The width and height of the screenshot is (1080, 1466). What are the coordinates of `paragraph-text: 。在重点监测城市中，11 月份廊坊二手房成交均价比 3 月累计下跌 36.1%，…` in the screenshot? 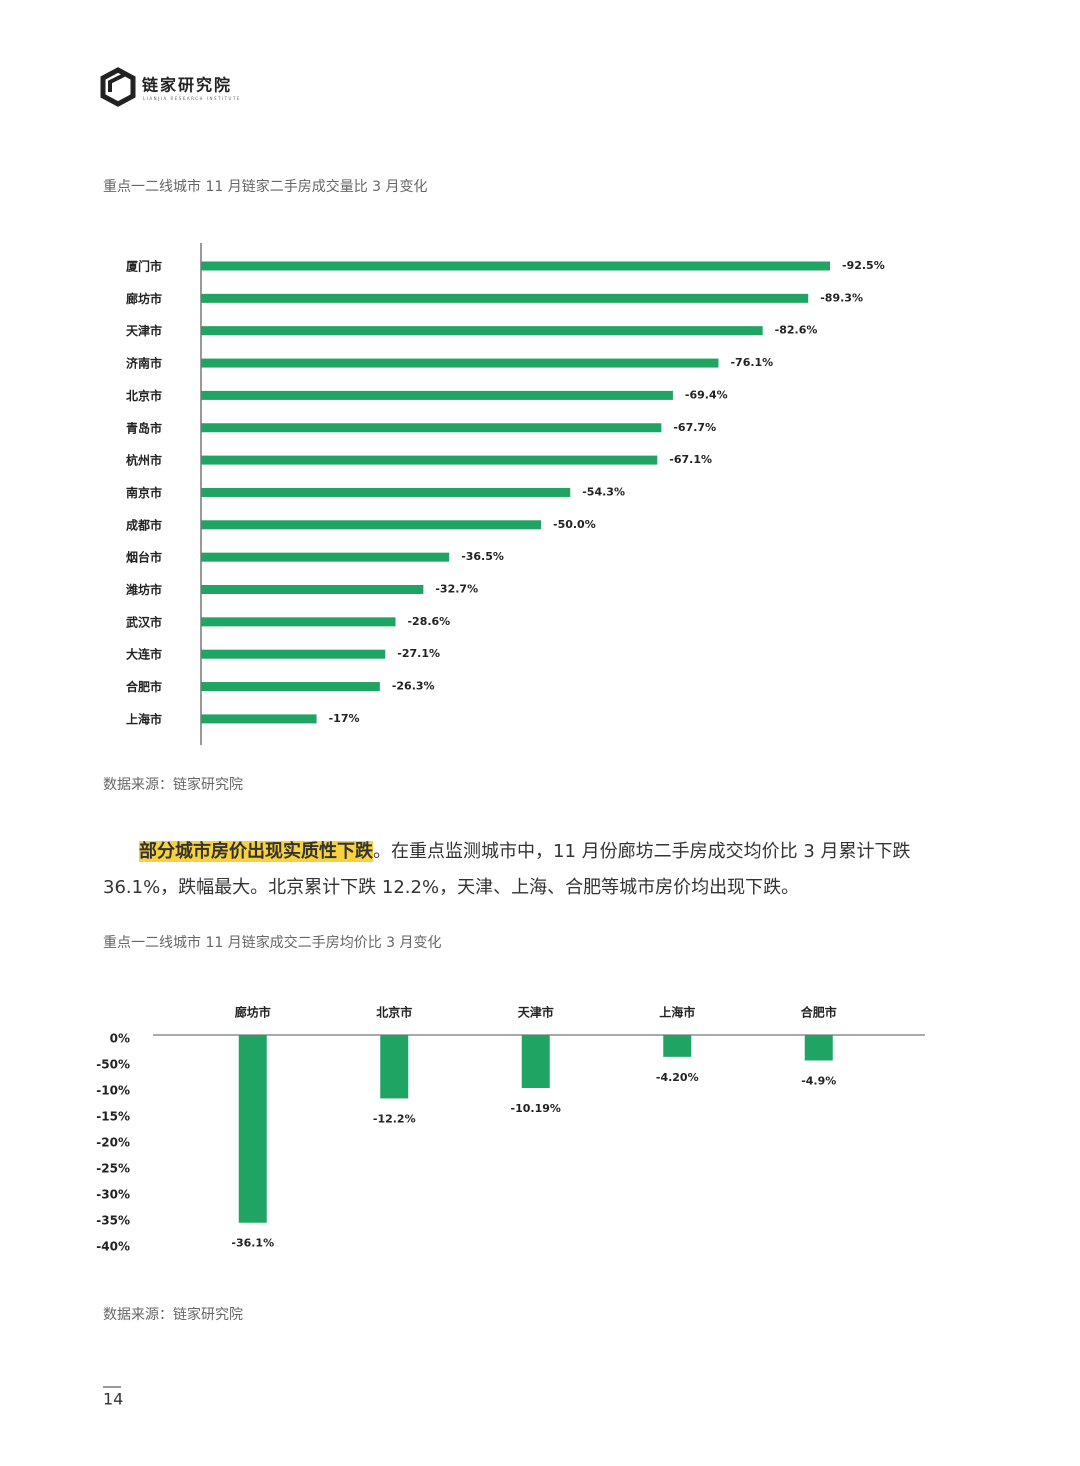 It's located at (507, 869).